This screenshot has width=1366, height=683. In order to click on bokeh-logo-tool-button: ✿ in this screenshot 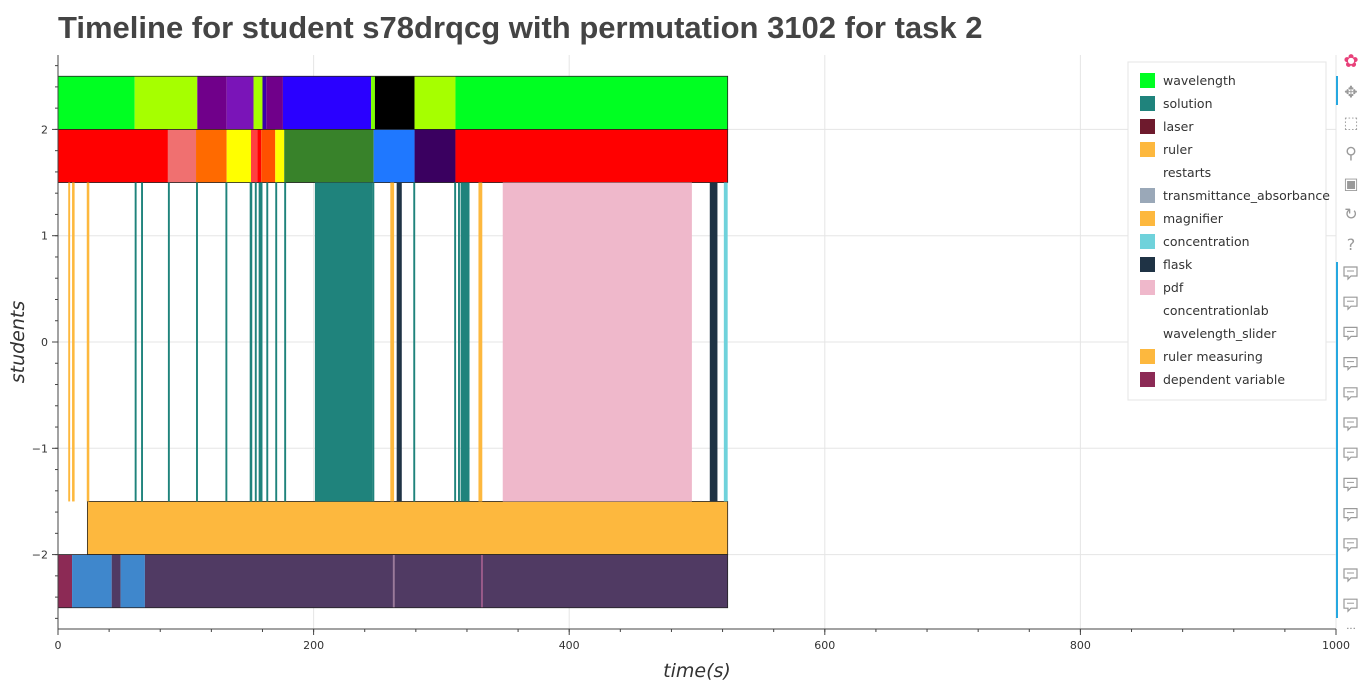, I will do `click(1350, 61)`.